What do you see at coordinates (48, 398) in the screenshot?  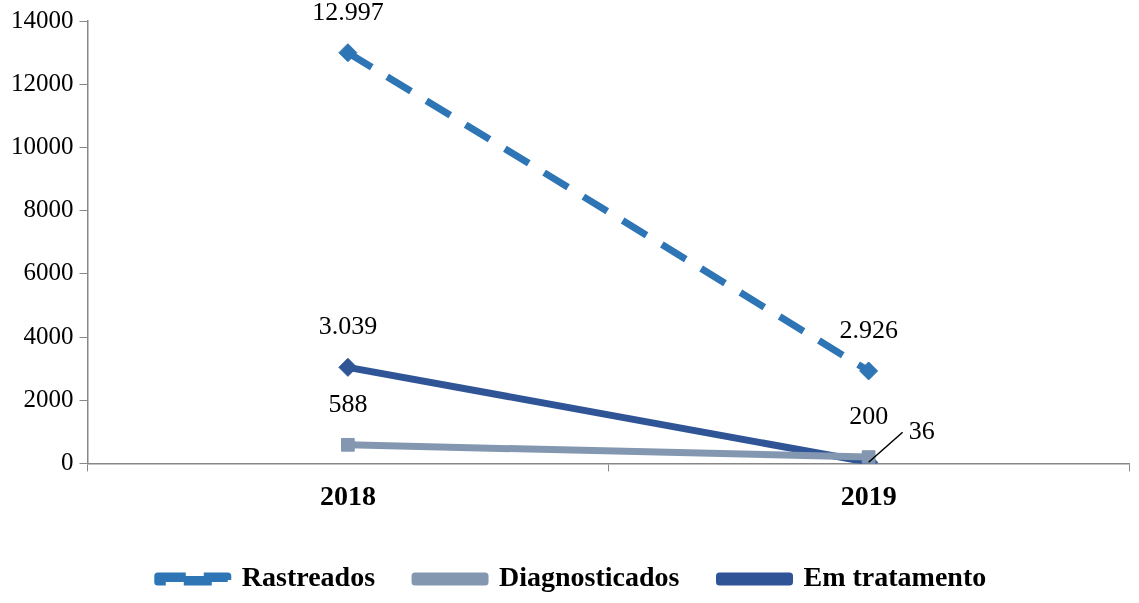 I see `y-tick-label: 2000` at bounding box center [48, 398].